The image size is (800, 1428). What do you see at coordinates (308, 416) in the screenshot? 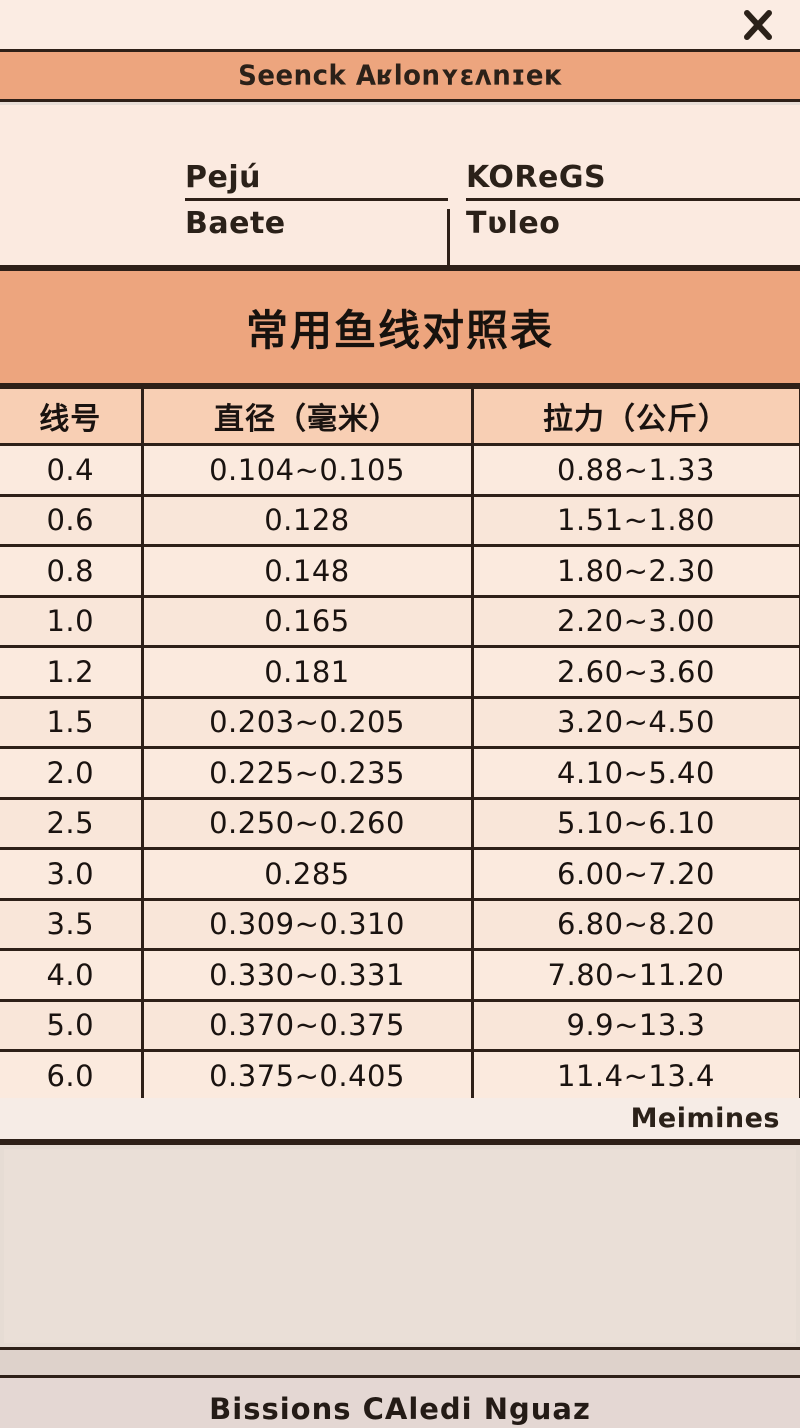
I see `column-header-diameter: 直径（毫米）` at bounding box center [308, 416].